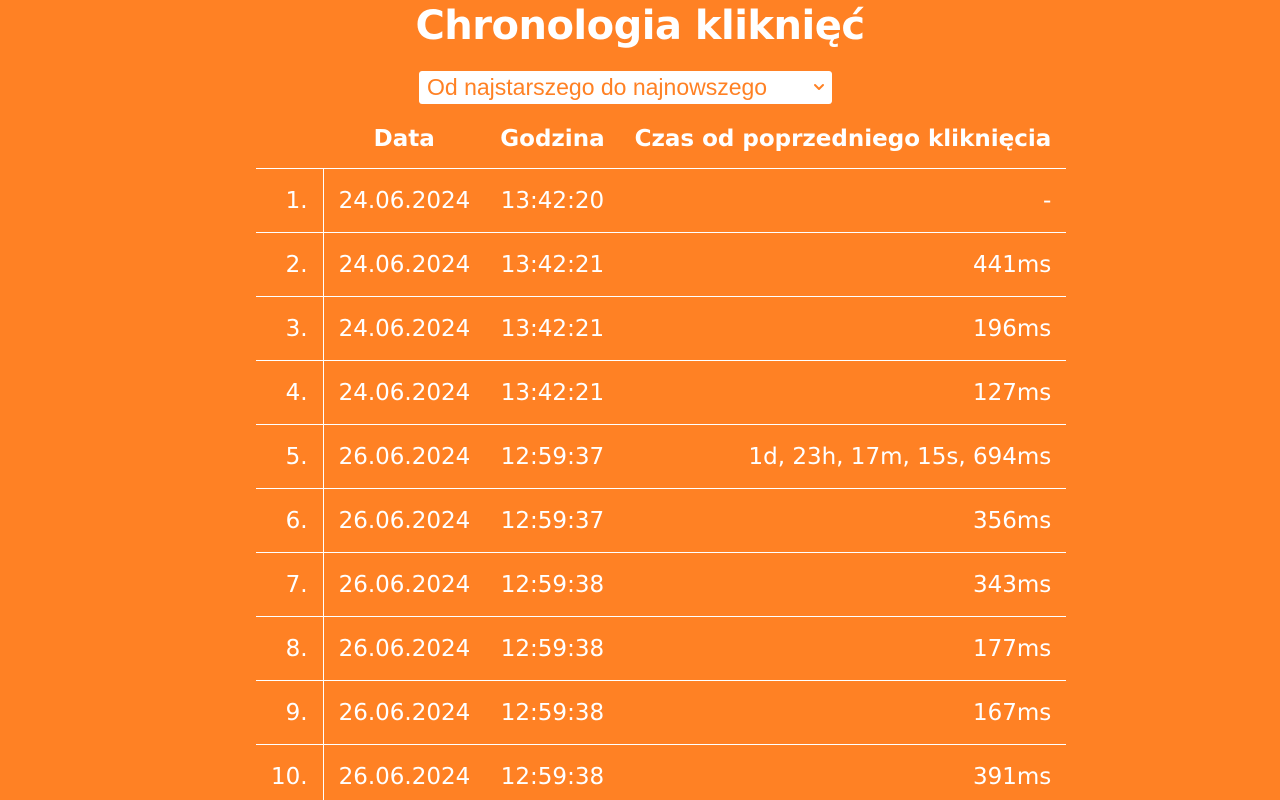 The image size is (1280, 800). I want to click on table-row: 3. 24.06.2024 13:42:21 196ms, so click(661, 328).